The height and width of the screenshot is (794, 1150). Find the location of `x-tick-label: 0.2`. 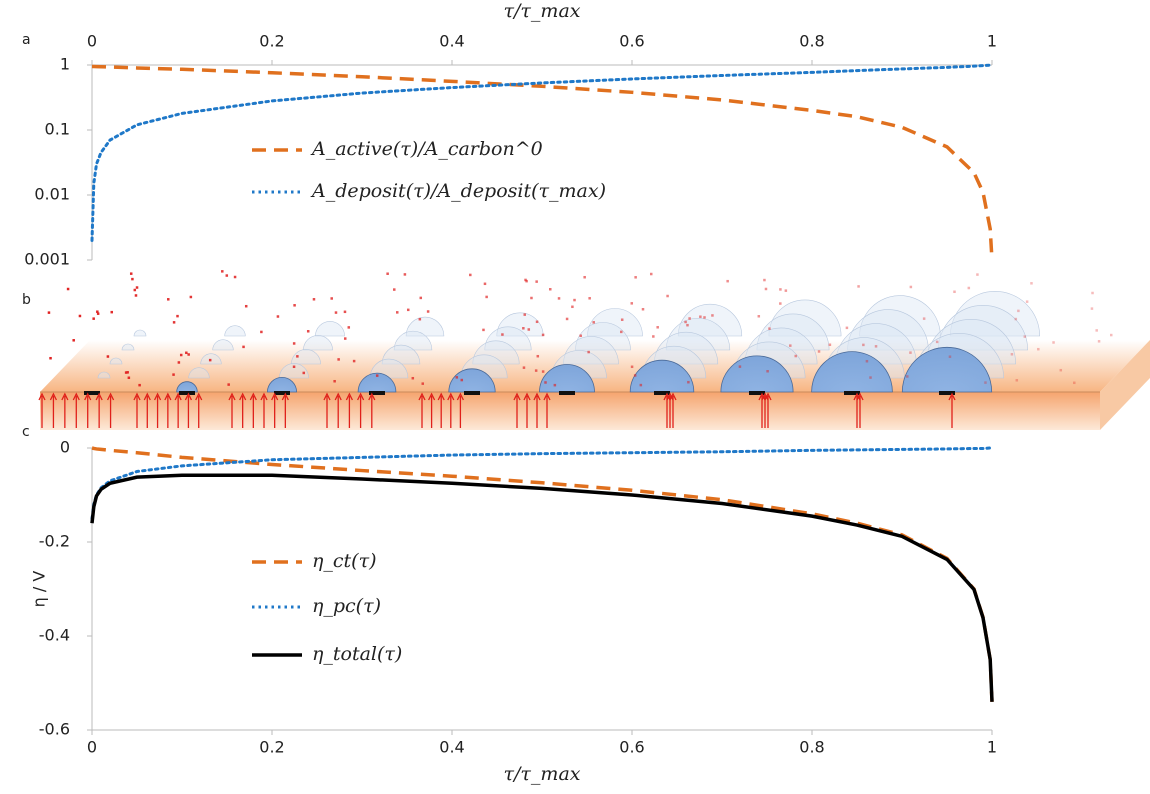

x-tick-label: 0.2 is located at coordinates (271, 41).